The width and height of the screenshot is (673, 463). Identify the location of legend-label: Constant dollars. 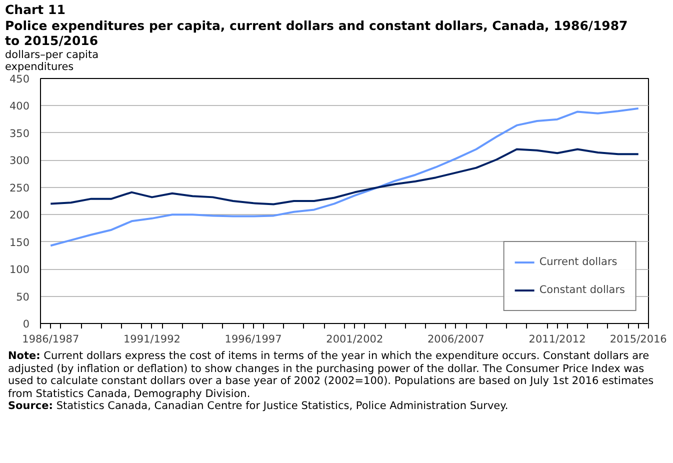
(582, 290).